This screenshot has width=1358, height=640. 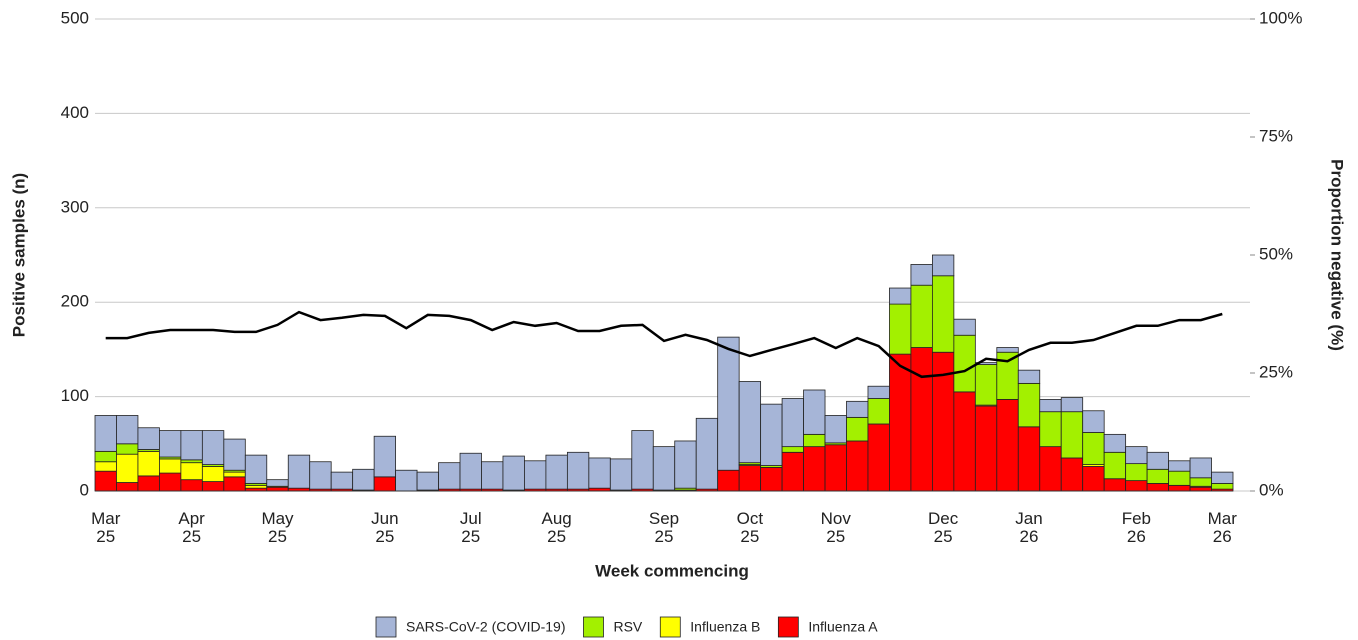 I want to click on y-tick-label: 100, so click(x=75, y=395).